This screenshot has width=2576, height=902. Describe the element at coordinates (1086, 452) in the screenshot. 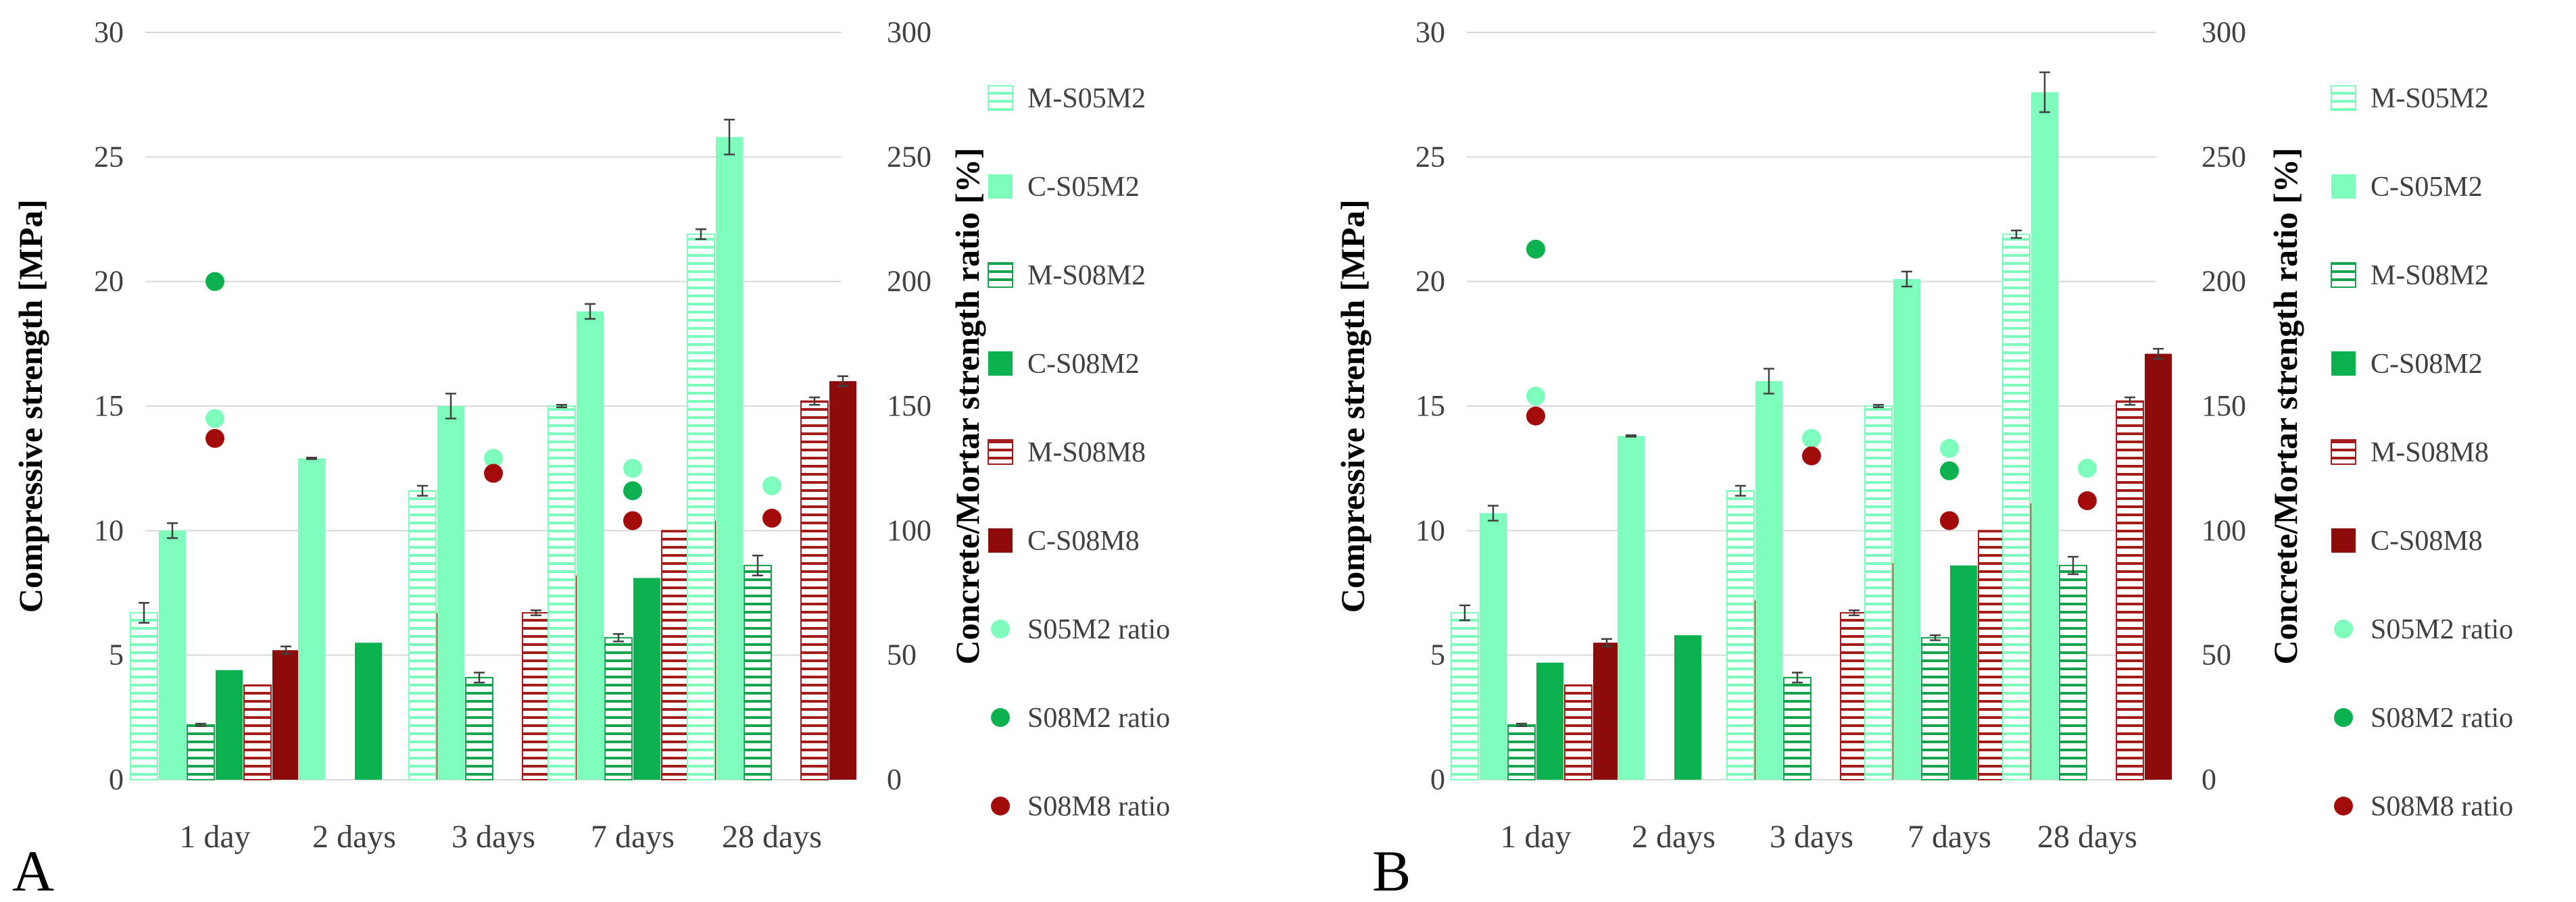

I see `legend-label: M-S08M8` at that location.